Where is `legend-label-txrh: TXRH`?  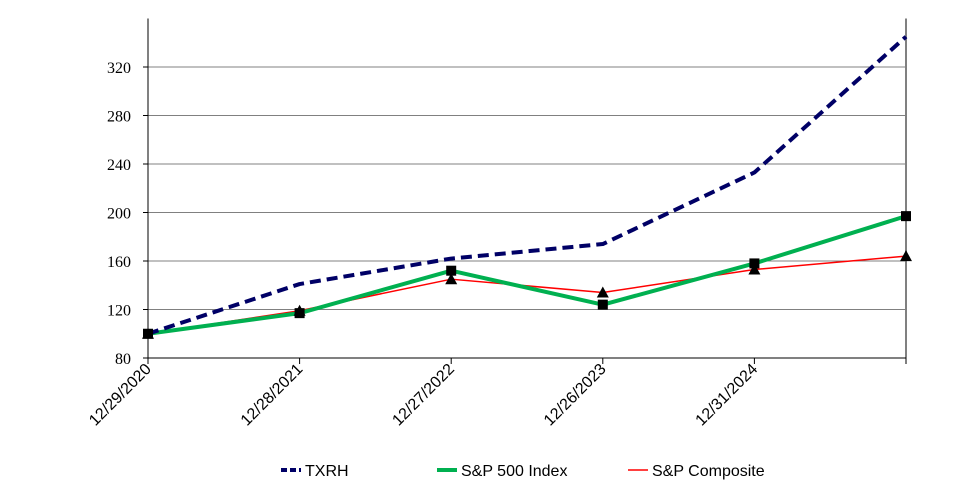
legend-label-txrh: TXRH is located at coordinates (327, 471).